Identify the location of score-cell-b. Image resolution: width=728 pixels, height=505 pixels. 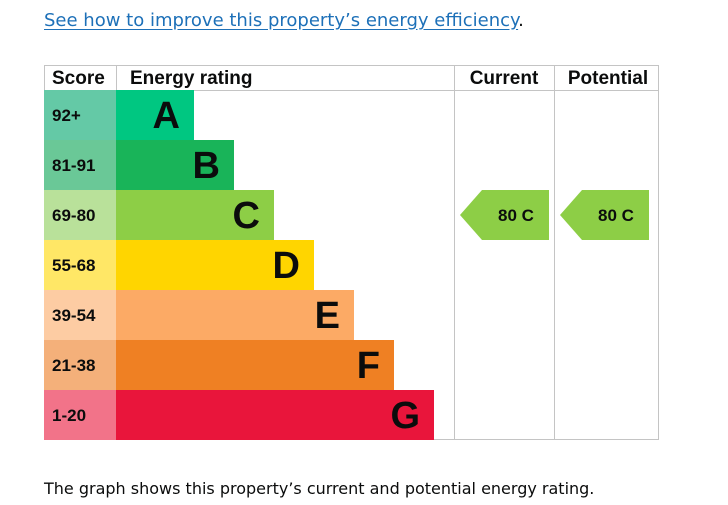
(80, 165).